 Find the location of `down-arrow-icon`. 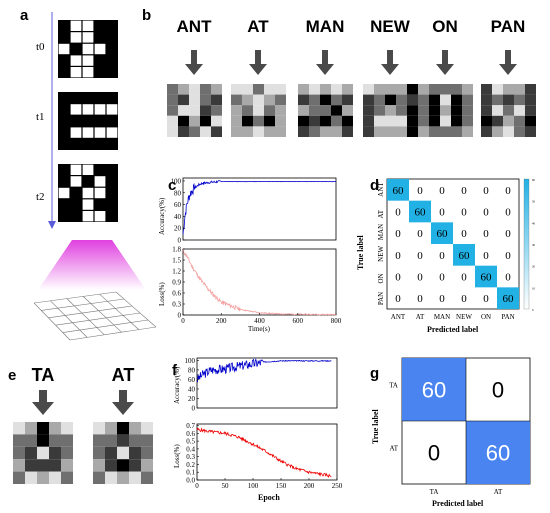

down-arrow-icon is located at coordinates (123, 402).